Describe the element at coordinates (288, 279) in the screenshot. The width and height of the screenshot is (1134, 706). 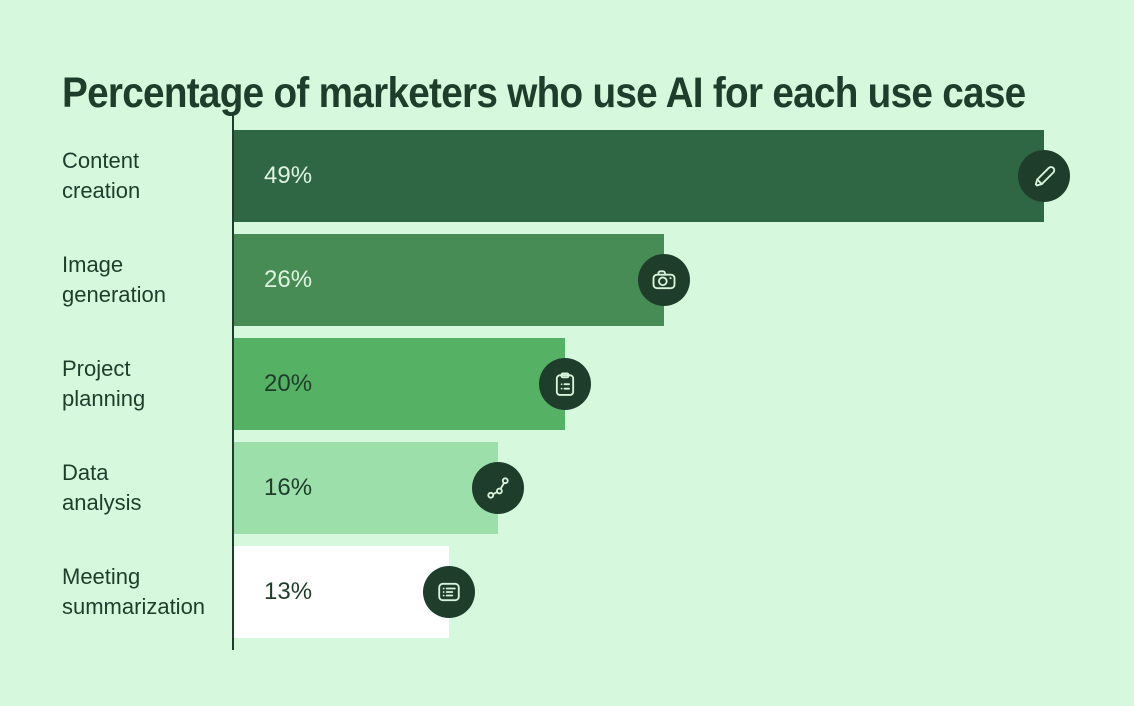
I see `bar-value: 26%` at that location.